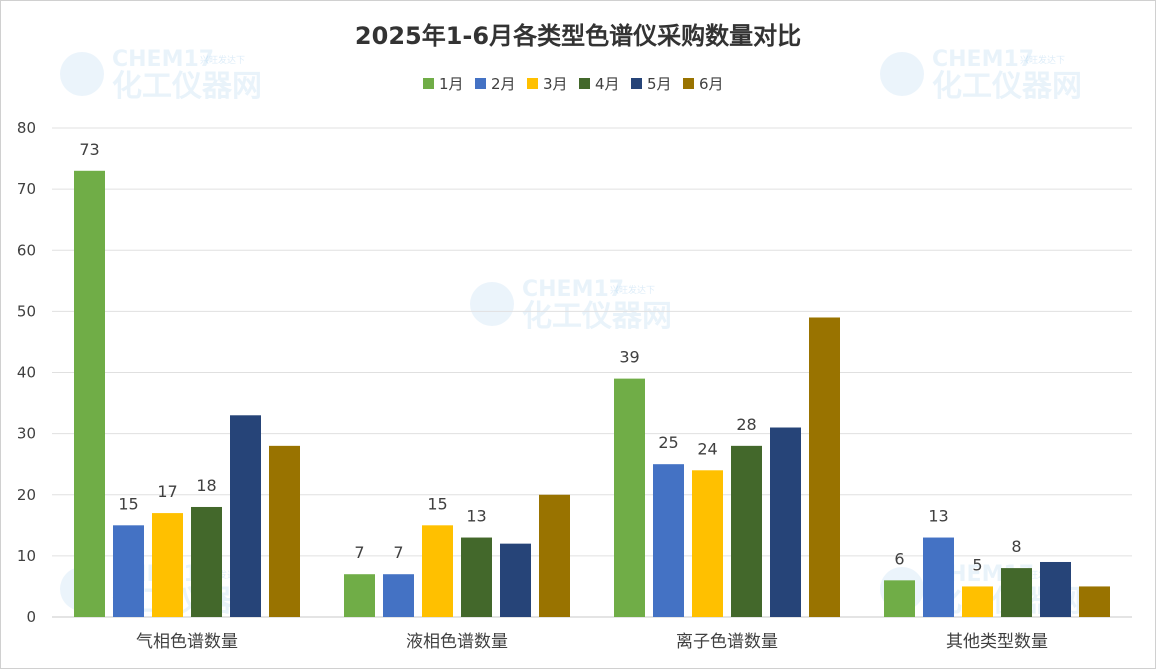  What do you see at coordinates (457, 642) in the screenshot?
I see `category-label: 液相色谱数量` at bounding box center [457, 642].